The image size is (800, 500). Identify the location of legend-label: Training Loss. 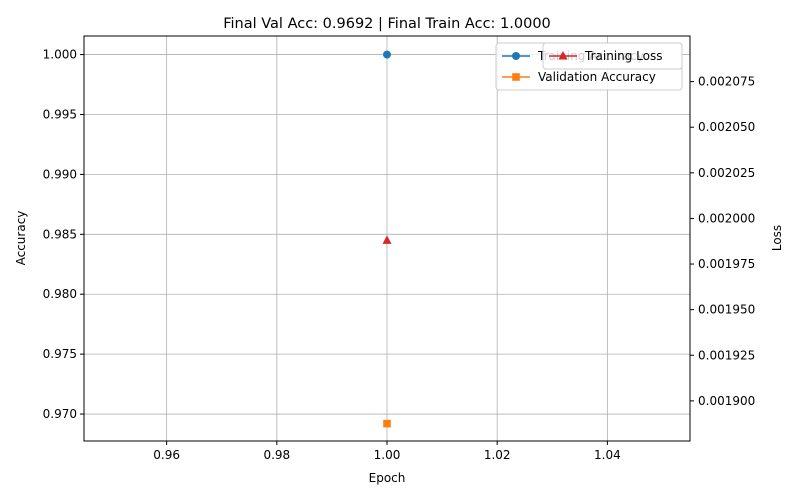
(623, 56).